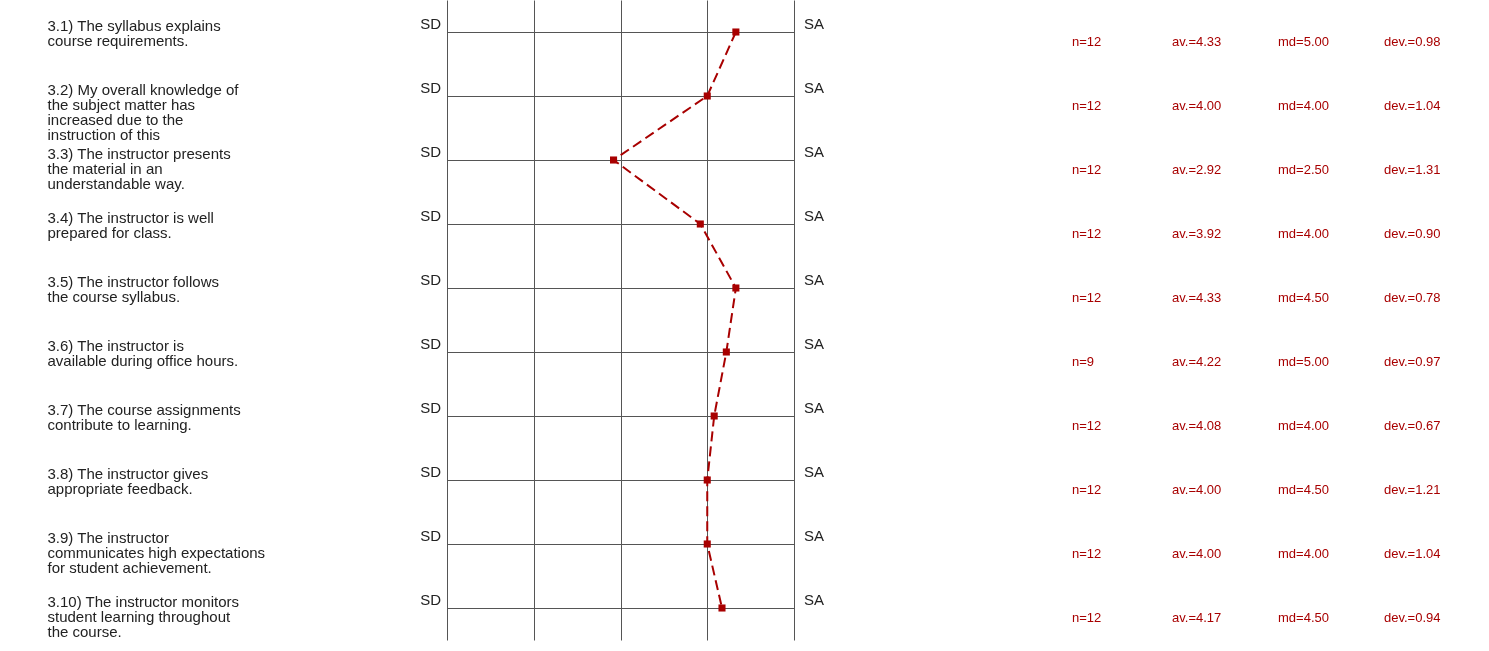 Image resolution: width=1489 pixels, height=651 pixels. I want to click on y-tick-label: 3.6) The instructor is available during office hours., so click(143, 352).